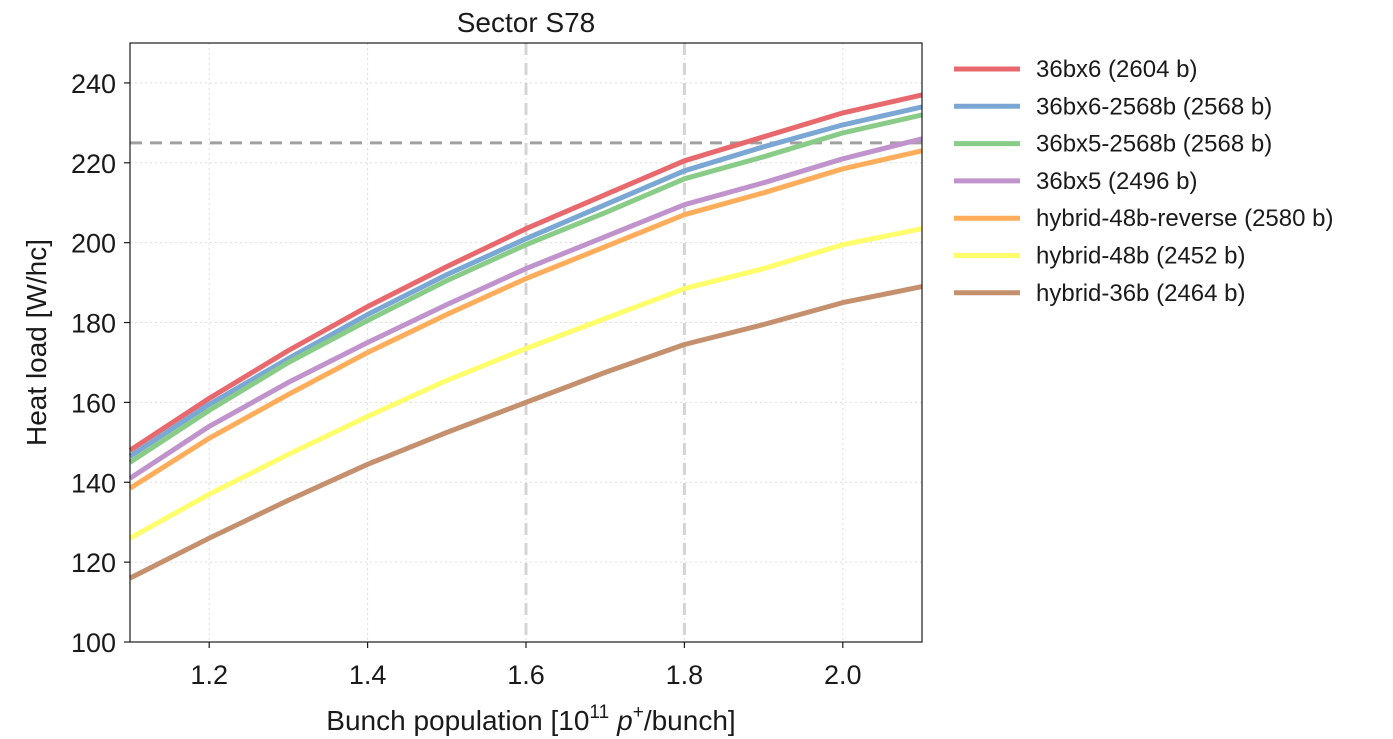  Describe the element at coordinates (599, 712) in the screenshot. I see `x-axis-label-exponent: 11` at that location.